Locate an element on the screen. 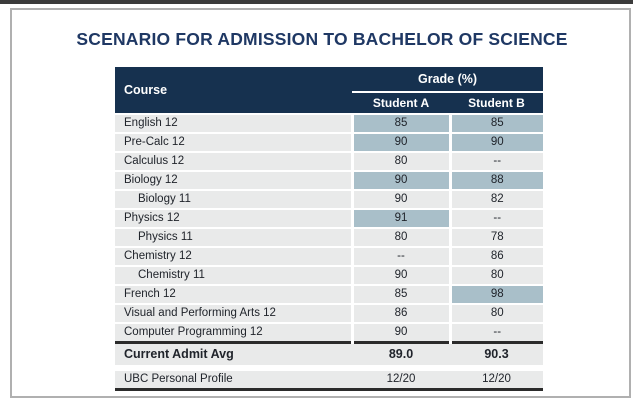 The image size is (640, 403). table-row: Biology 11 90 82 is located at coordinates (329, 200).